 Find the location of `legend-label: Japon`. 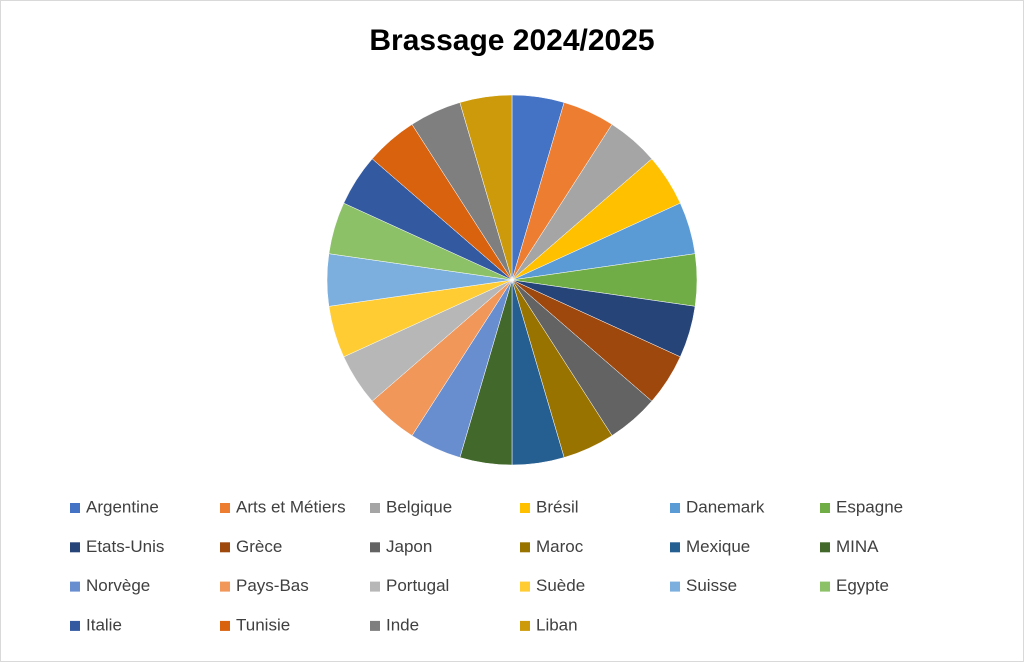

legend-label: Japon is located at coordinates (409, 546).